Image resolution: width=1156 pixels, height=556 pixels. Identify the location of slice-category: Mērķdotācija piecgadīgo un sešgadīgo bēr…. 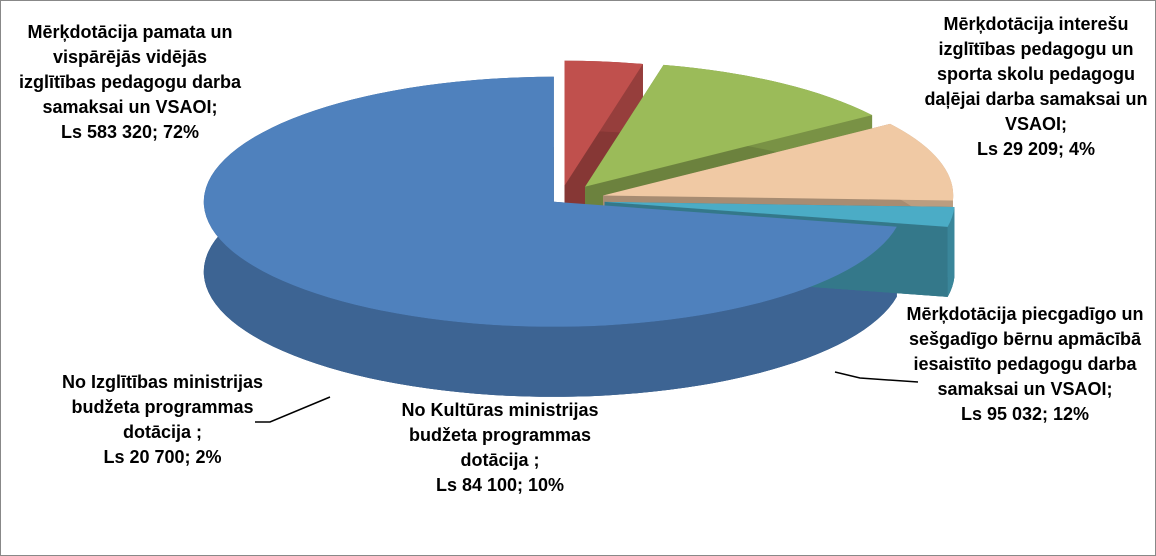
(1025, 351).